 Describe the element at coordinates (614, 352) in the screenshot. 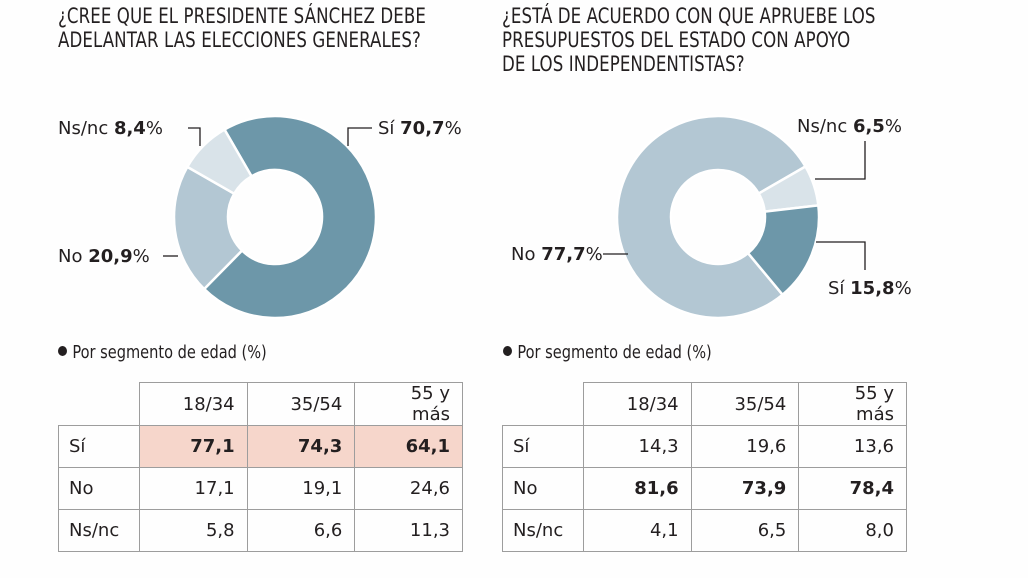

I see `right-subtitle-text: Por segmento de edad (%)` at that location.